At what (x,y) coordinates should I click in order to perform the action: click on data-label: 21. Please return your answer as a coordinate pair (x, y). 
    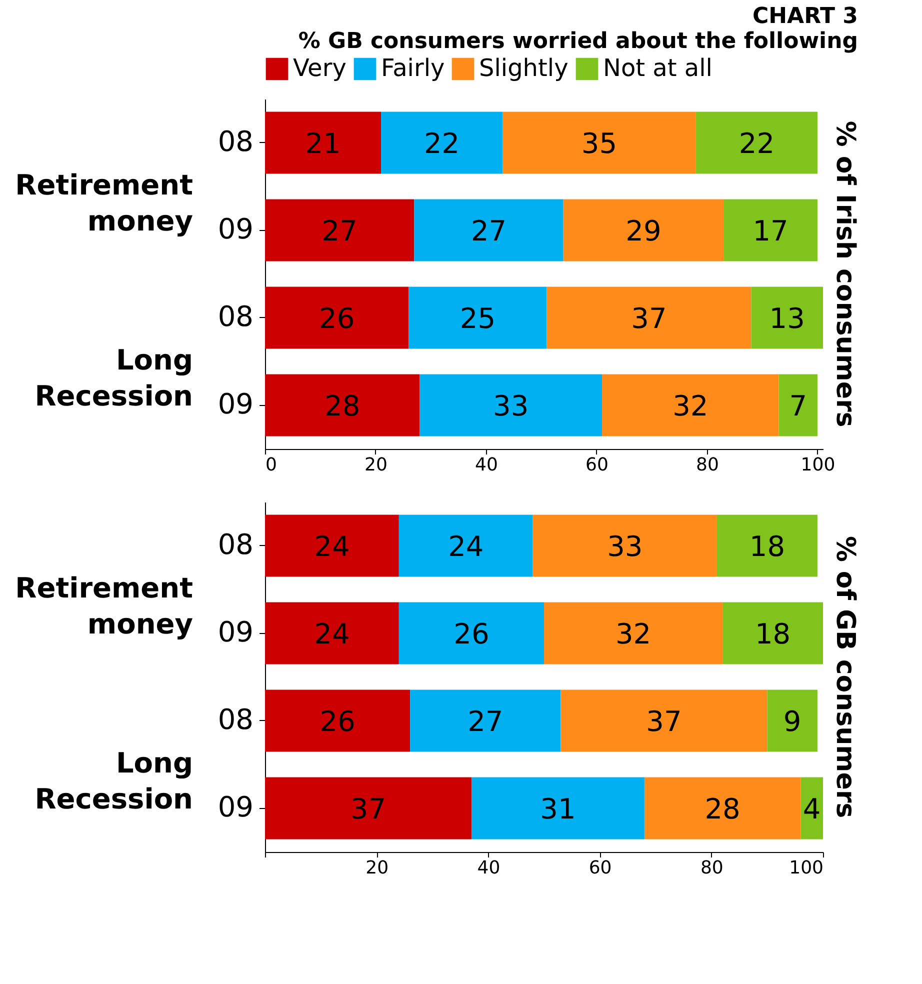
    Looking at the image, I should click on (323, 143).